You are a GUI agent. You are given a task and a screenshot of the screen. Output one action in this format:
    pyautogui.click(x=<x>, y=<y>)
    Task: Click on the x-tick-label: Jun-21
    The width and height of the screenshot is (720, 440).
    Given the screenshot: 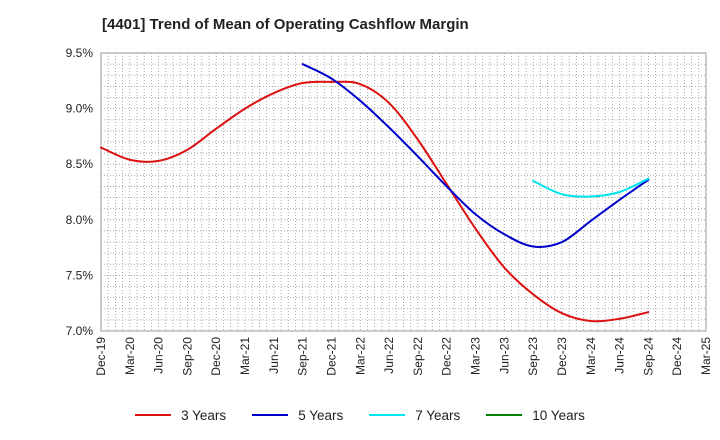 What is the action you would take?
    pyautogui.click(x=274, y=355)
    